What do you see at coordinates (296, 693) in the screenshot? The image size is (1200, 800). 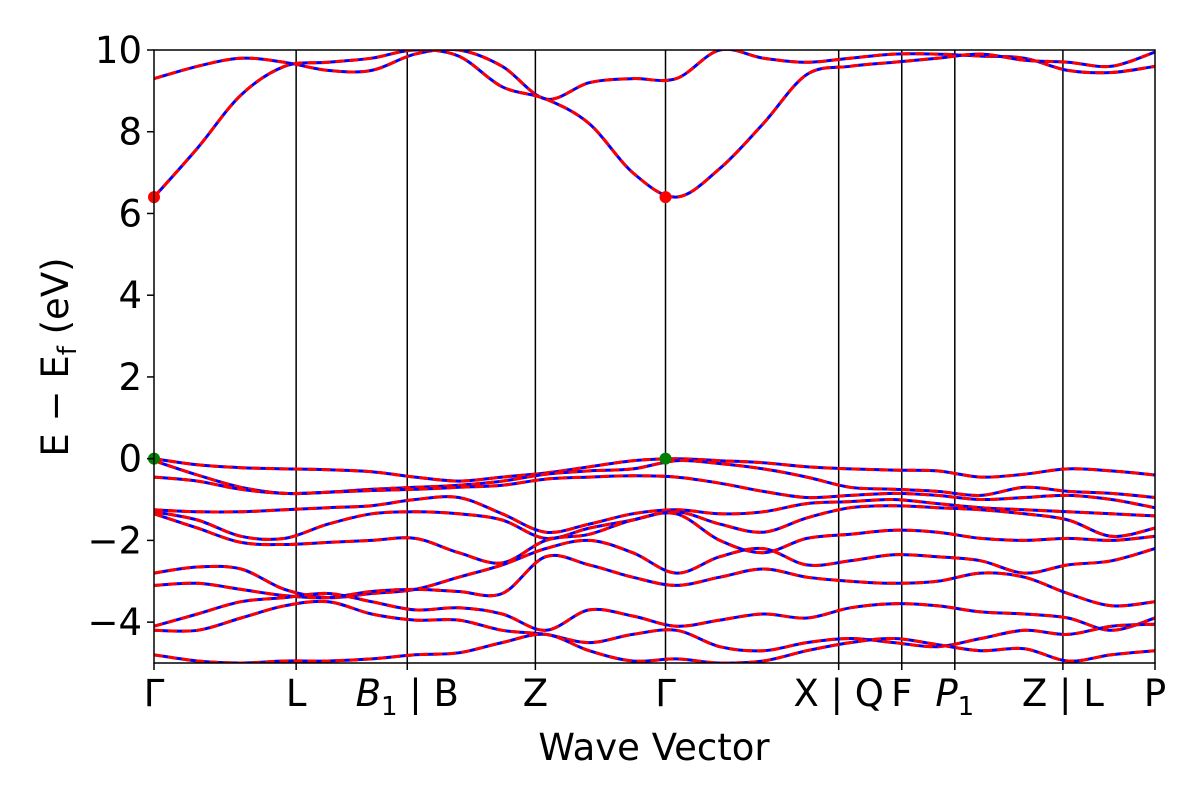 I see `kpoint-label-1: L` at bounding box center [296, 693].